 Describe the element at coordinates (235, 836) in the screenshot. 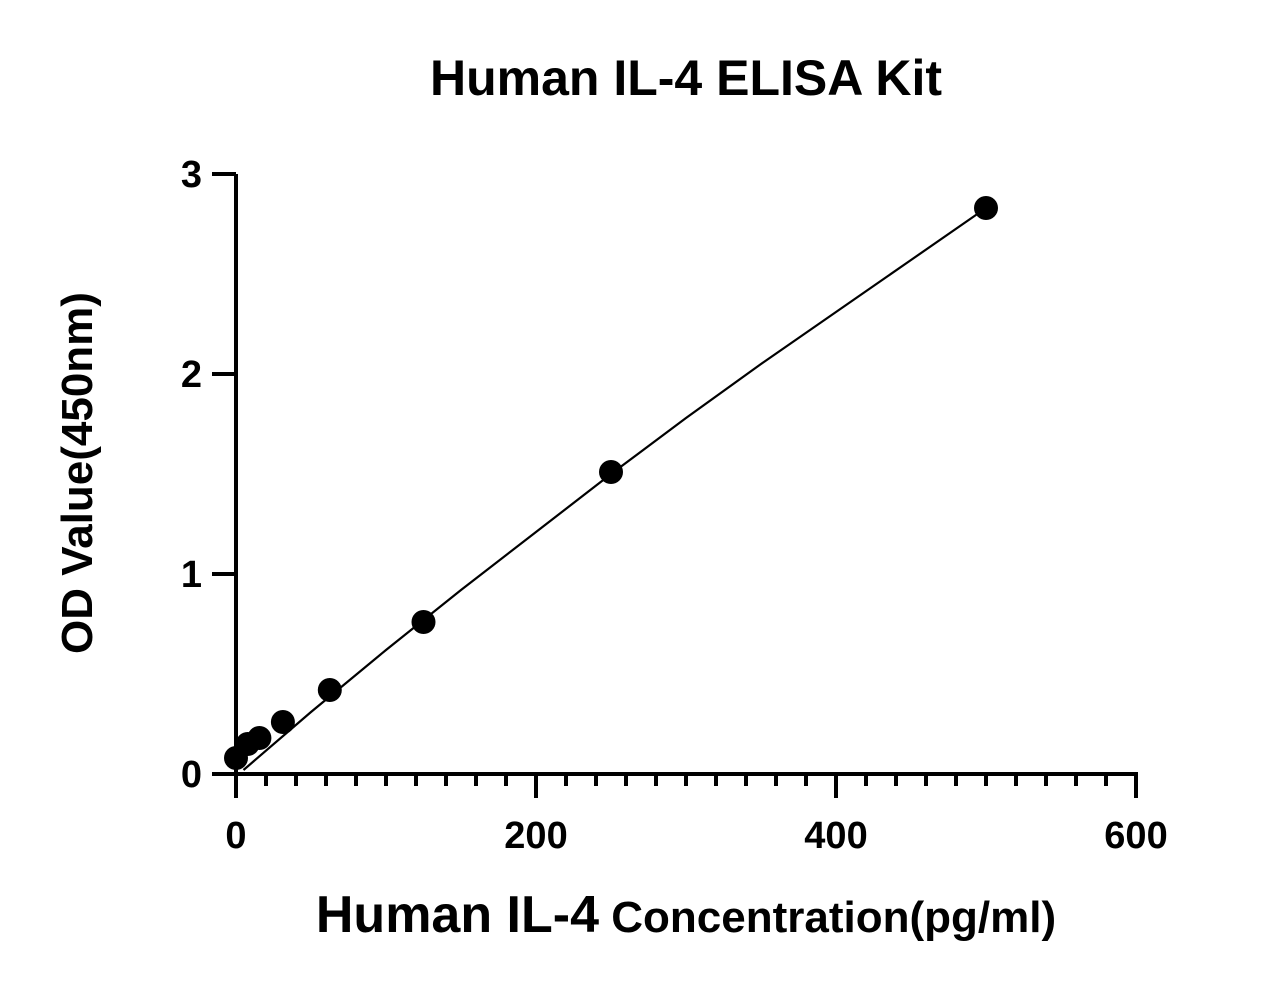

I see `x-tick-label: 0` at that location.